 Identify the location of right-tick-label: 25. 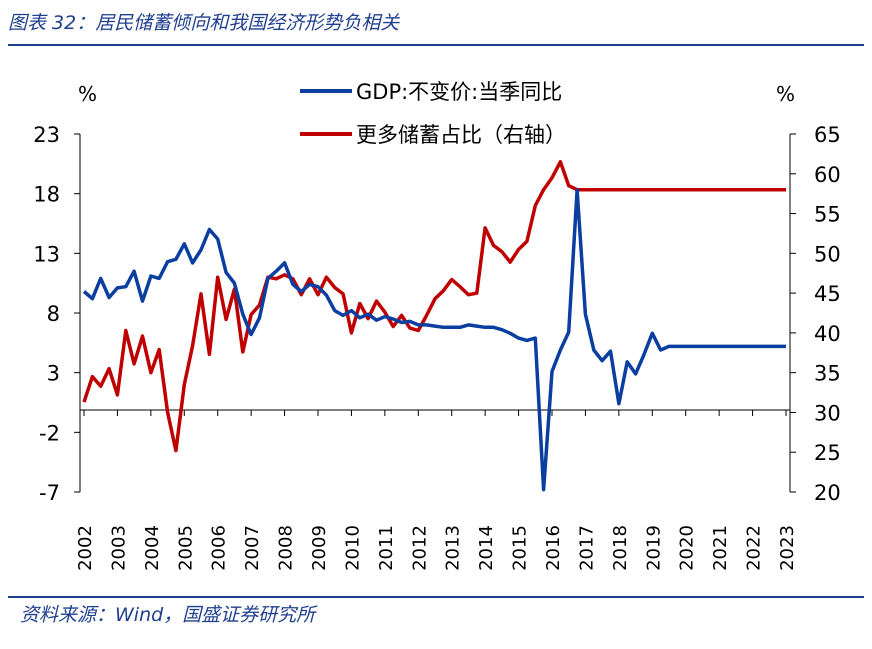
(827, 453).